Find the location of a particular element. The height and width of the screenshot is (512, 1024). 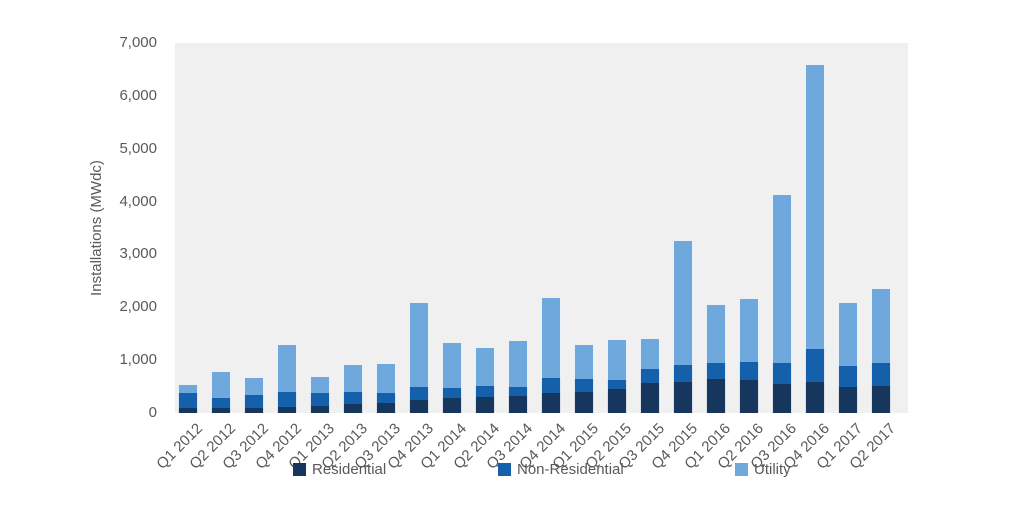

bar-q4-2016 is located at coordinates (814, 238).